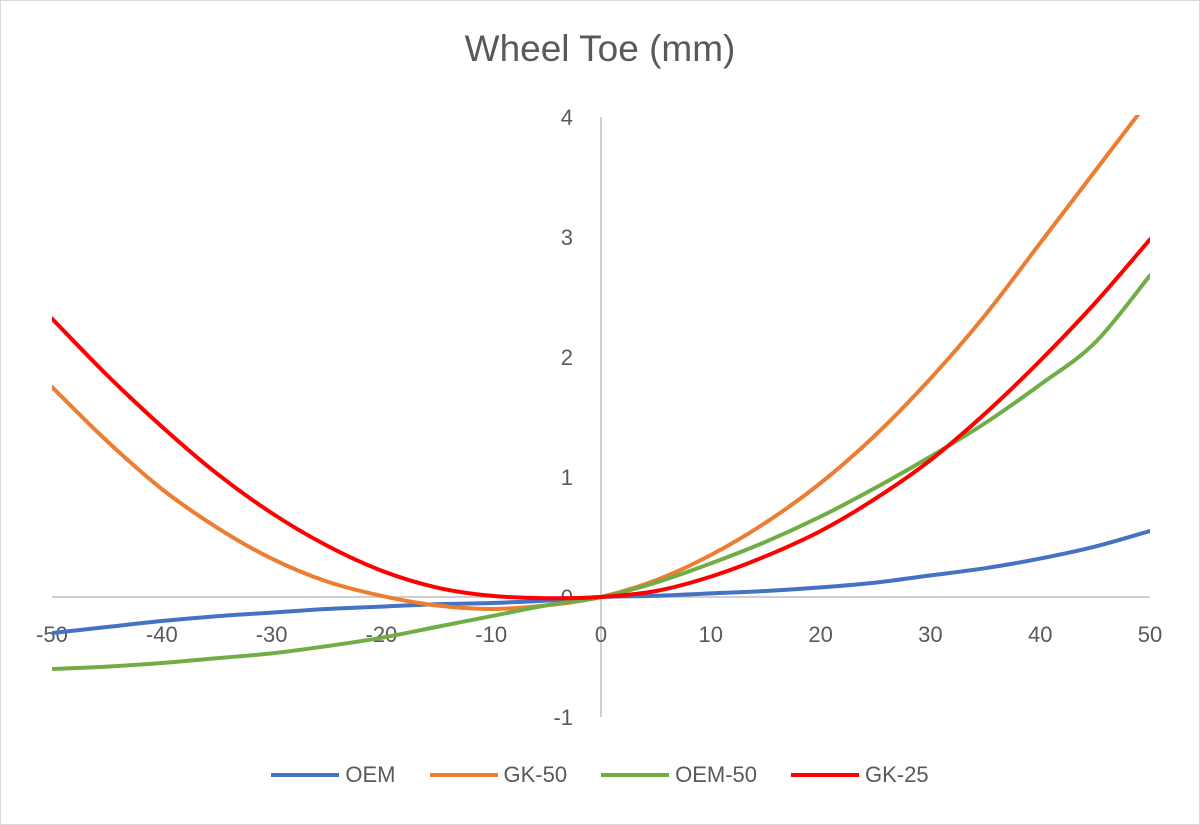 The image size is (1200, 825). I want to click on y-tick-label: 4, so click(567, 117).